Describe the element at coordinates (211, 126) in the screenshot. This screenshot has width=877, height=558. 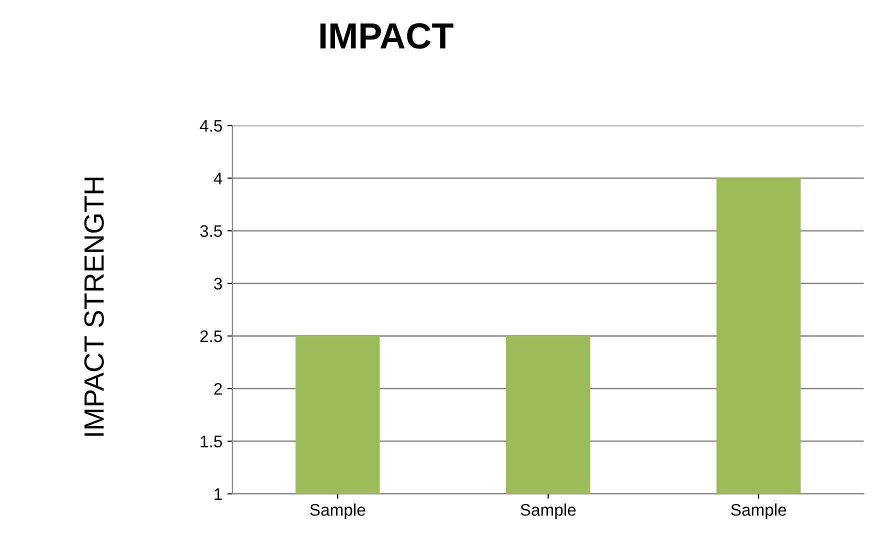
I see `y-tick-label: 4.5` at that location.